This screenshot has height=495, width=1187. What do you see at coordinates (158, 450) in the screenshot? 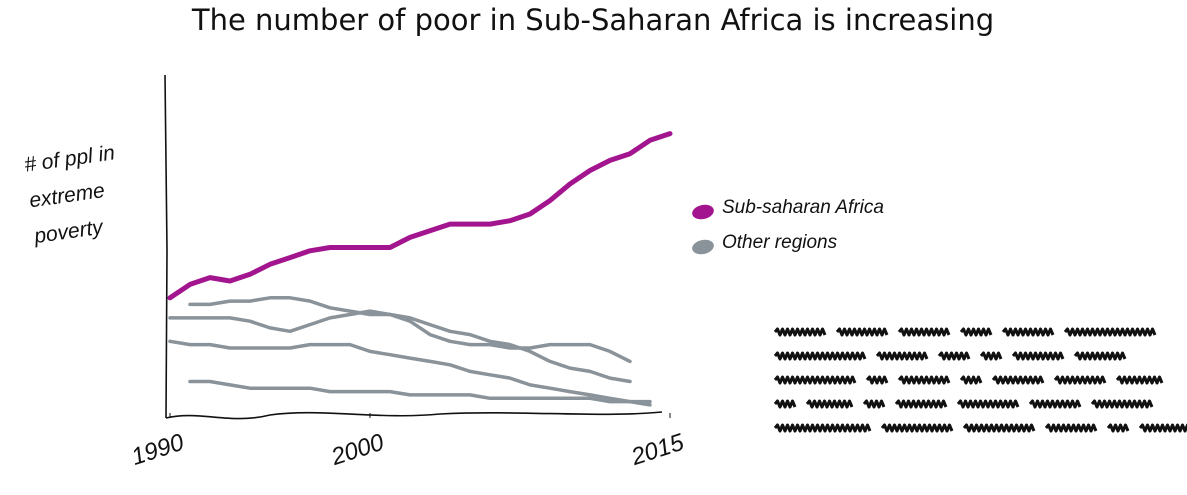
I see `x-tick-label: 1990` at bounding box center [158, 450].